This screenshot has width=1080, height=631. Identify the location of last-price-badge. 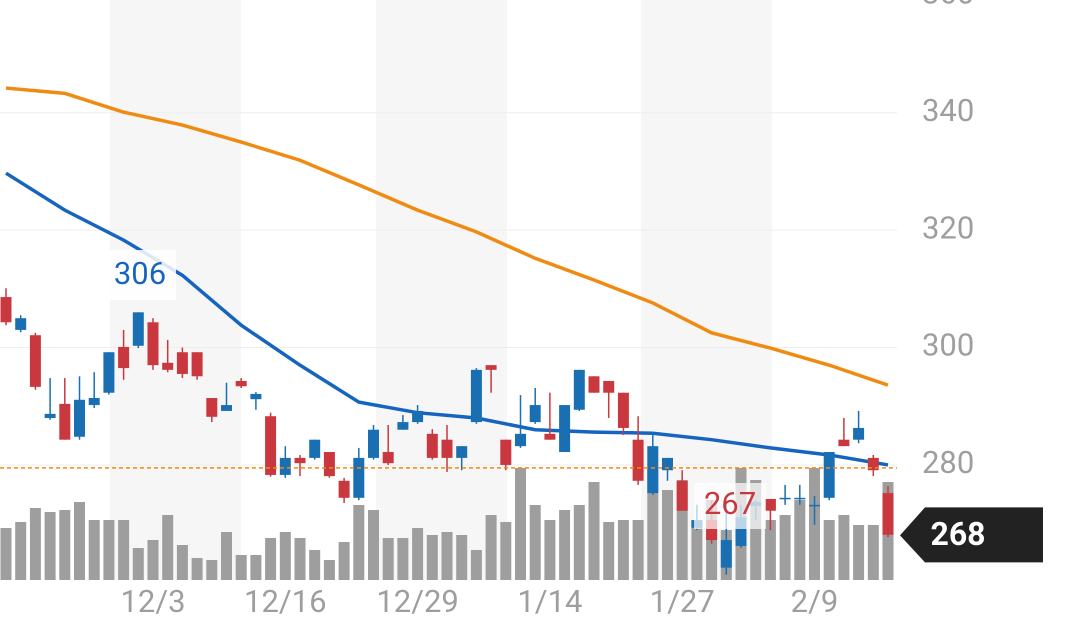
(971, 535).